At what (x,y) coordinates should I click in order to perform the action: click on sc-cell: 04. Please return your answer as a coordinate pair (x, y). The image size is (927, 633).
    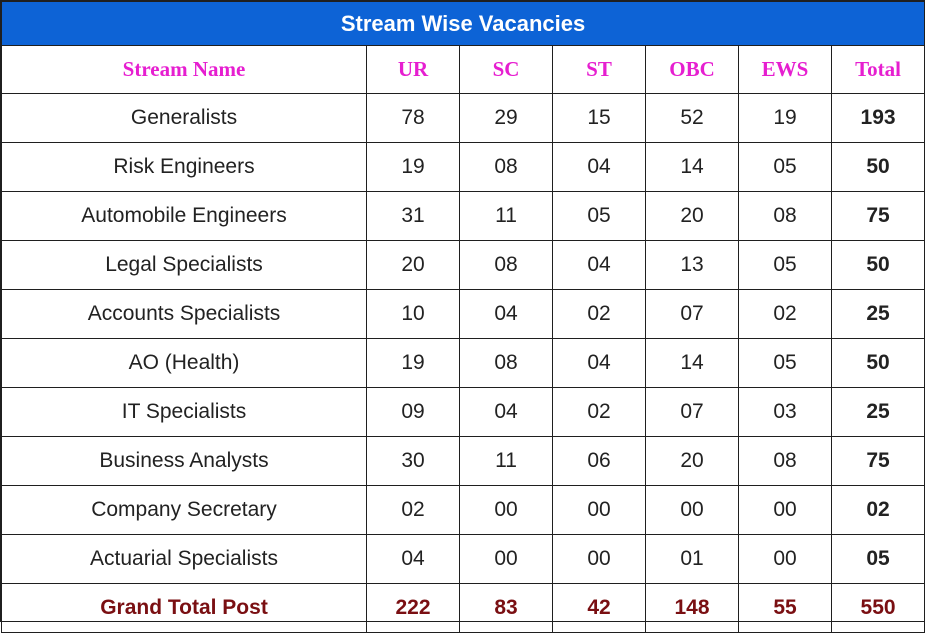
    Looking at the image, I should click on (506, 412).